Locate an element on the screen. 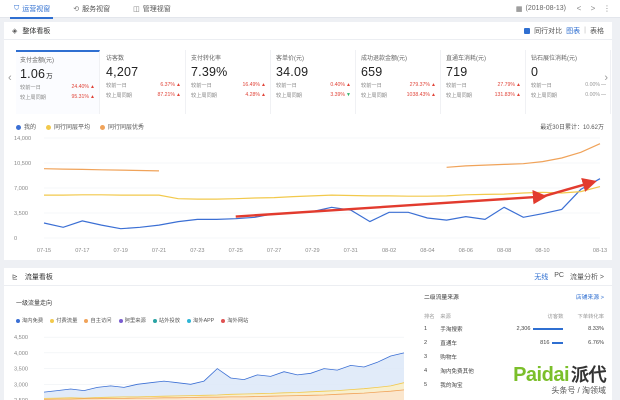 This screenshot has height=400, width=620. traffic-legend-item: 自主访问 is located at coordinates (98, 320).